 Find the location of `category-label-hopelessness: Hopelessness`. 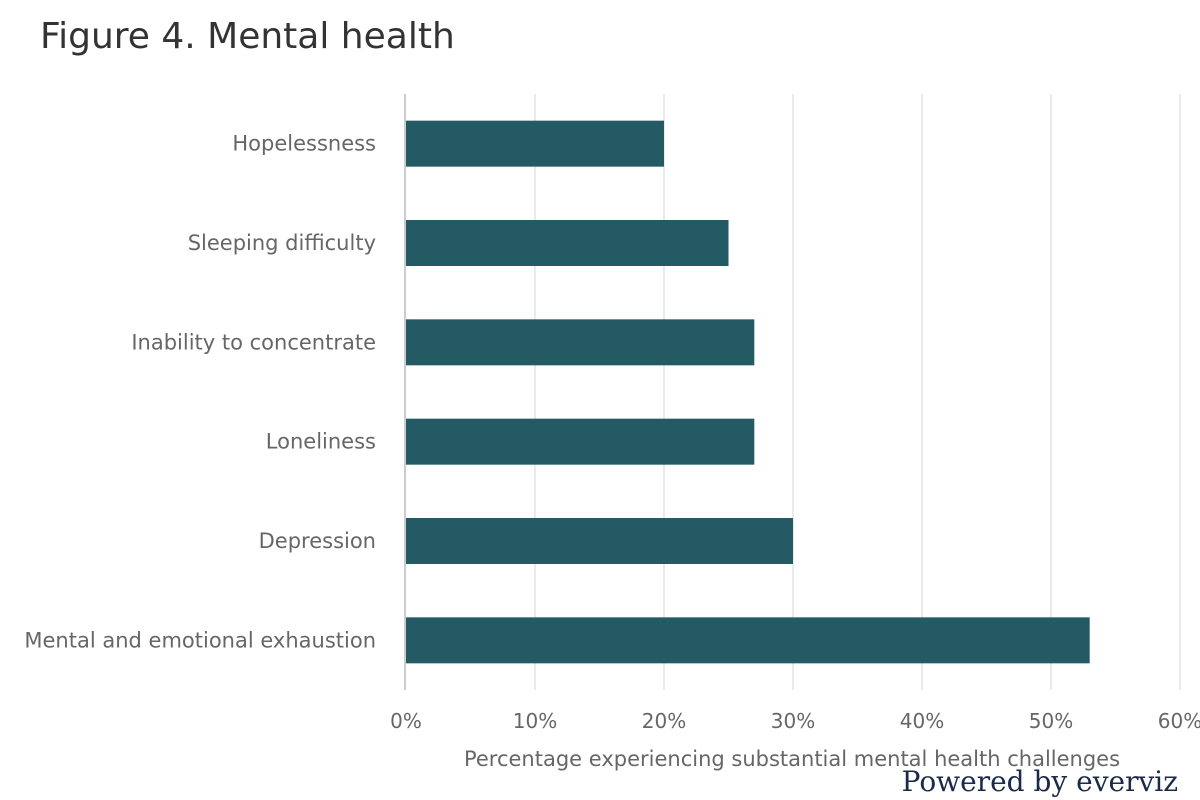

category-label-hopelessness: Hopelessness is located at coordinates (304, 144).